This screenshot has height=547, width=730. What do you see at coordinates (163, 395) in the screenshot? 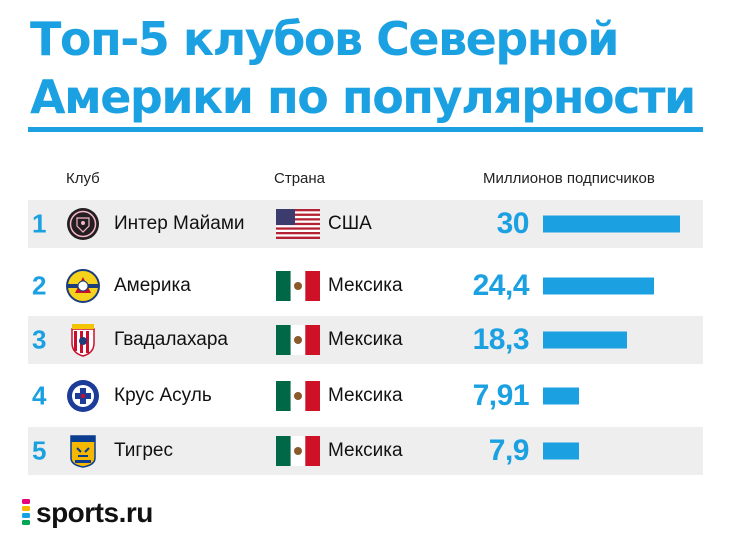
I see `club-name: Крус Асуль` at bounding box center [163, 395].